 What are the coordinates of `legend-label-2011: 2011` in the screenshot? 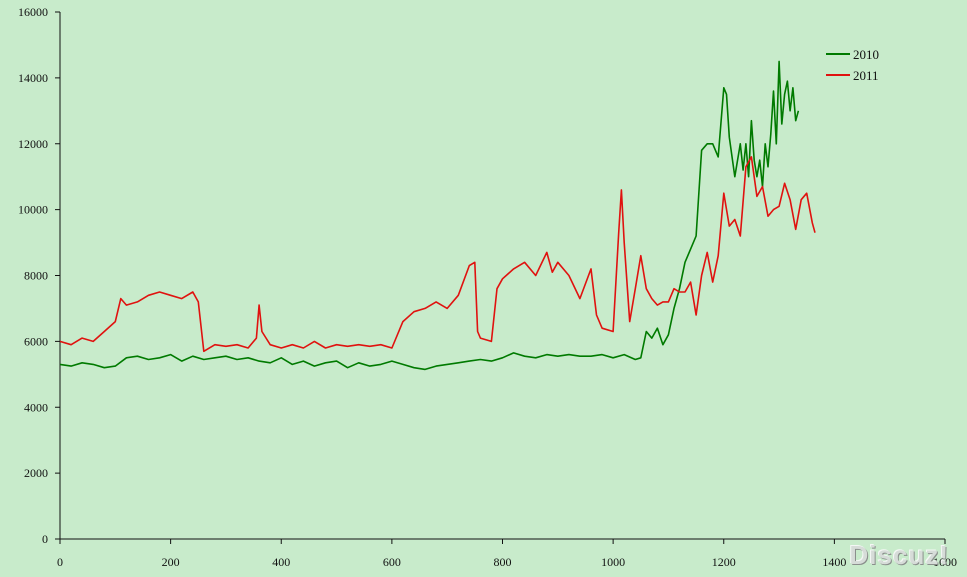 It's located at (866, 75).